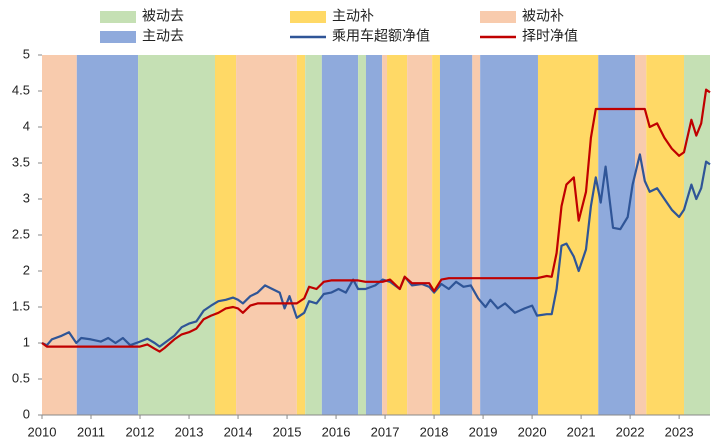 Image resolution: width=717 pixels, height=447 pixels. Describe the element at coordinates (381, 36) in the screenshot. I see `legend-label: 乘用车超额净值` at that location.